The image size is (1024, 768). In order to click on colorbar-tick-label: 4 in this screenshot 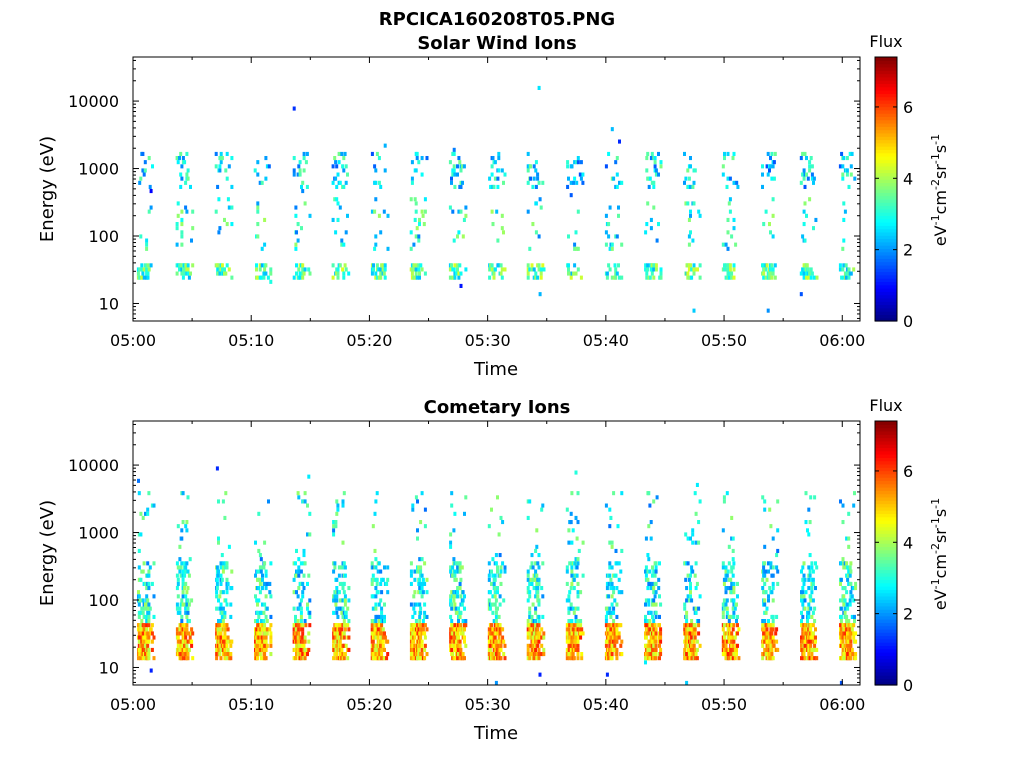, I will do `click(908, 178)`.